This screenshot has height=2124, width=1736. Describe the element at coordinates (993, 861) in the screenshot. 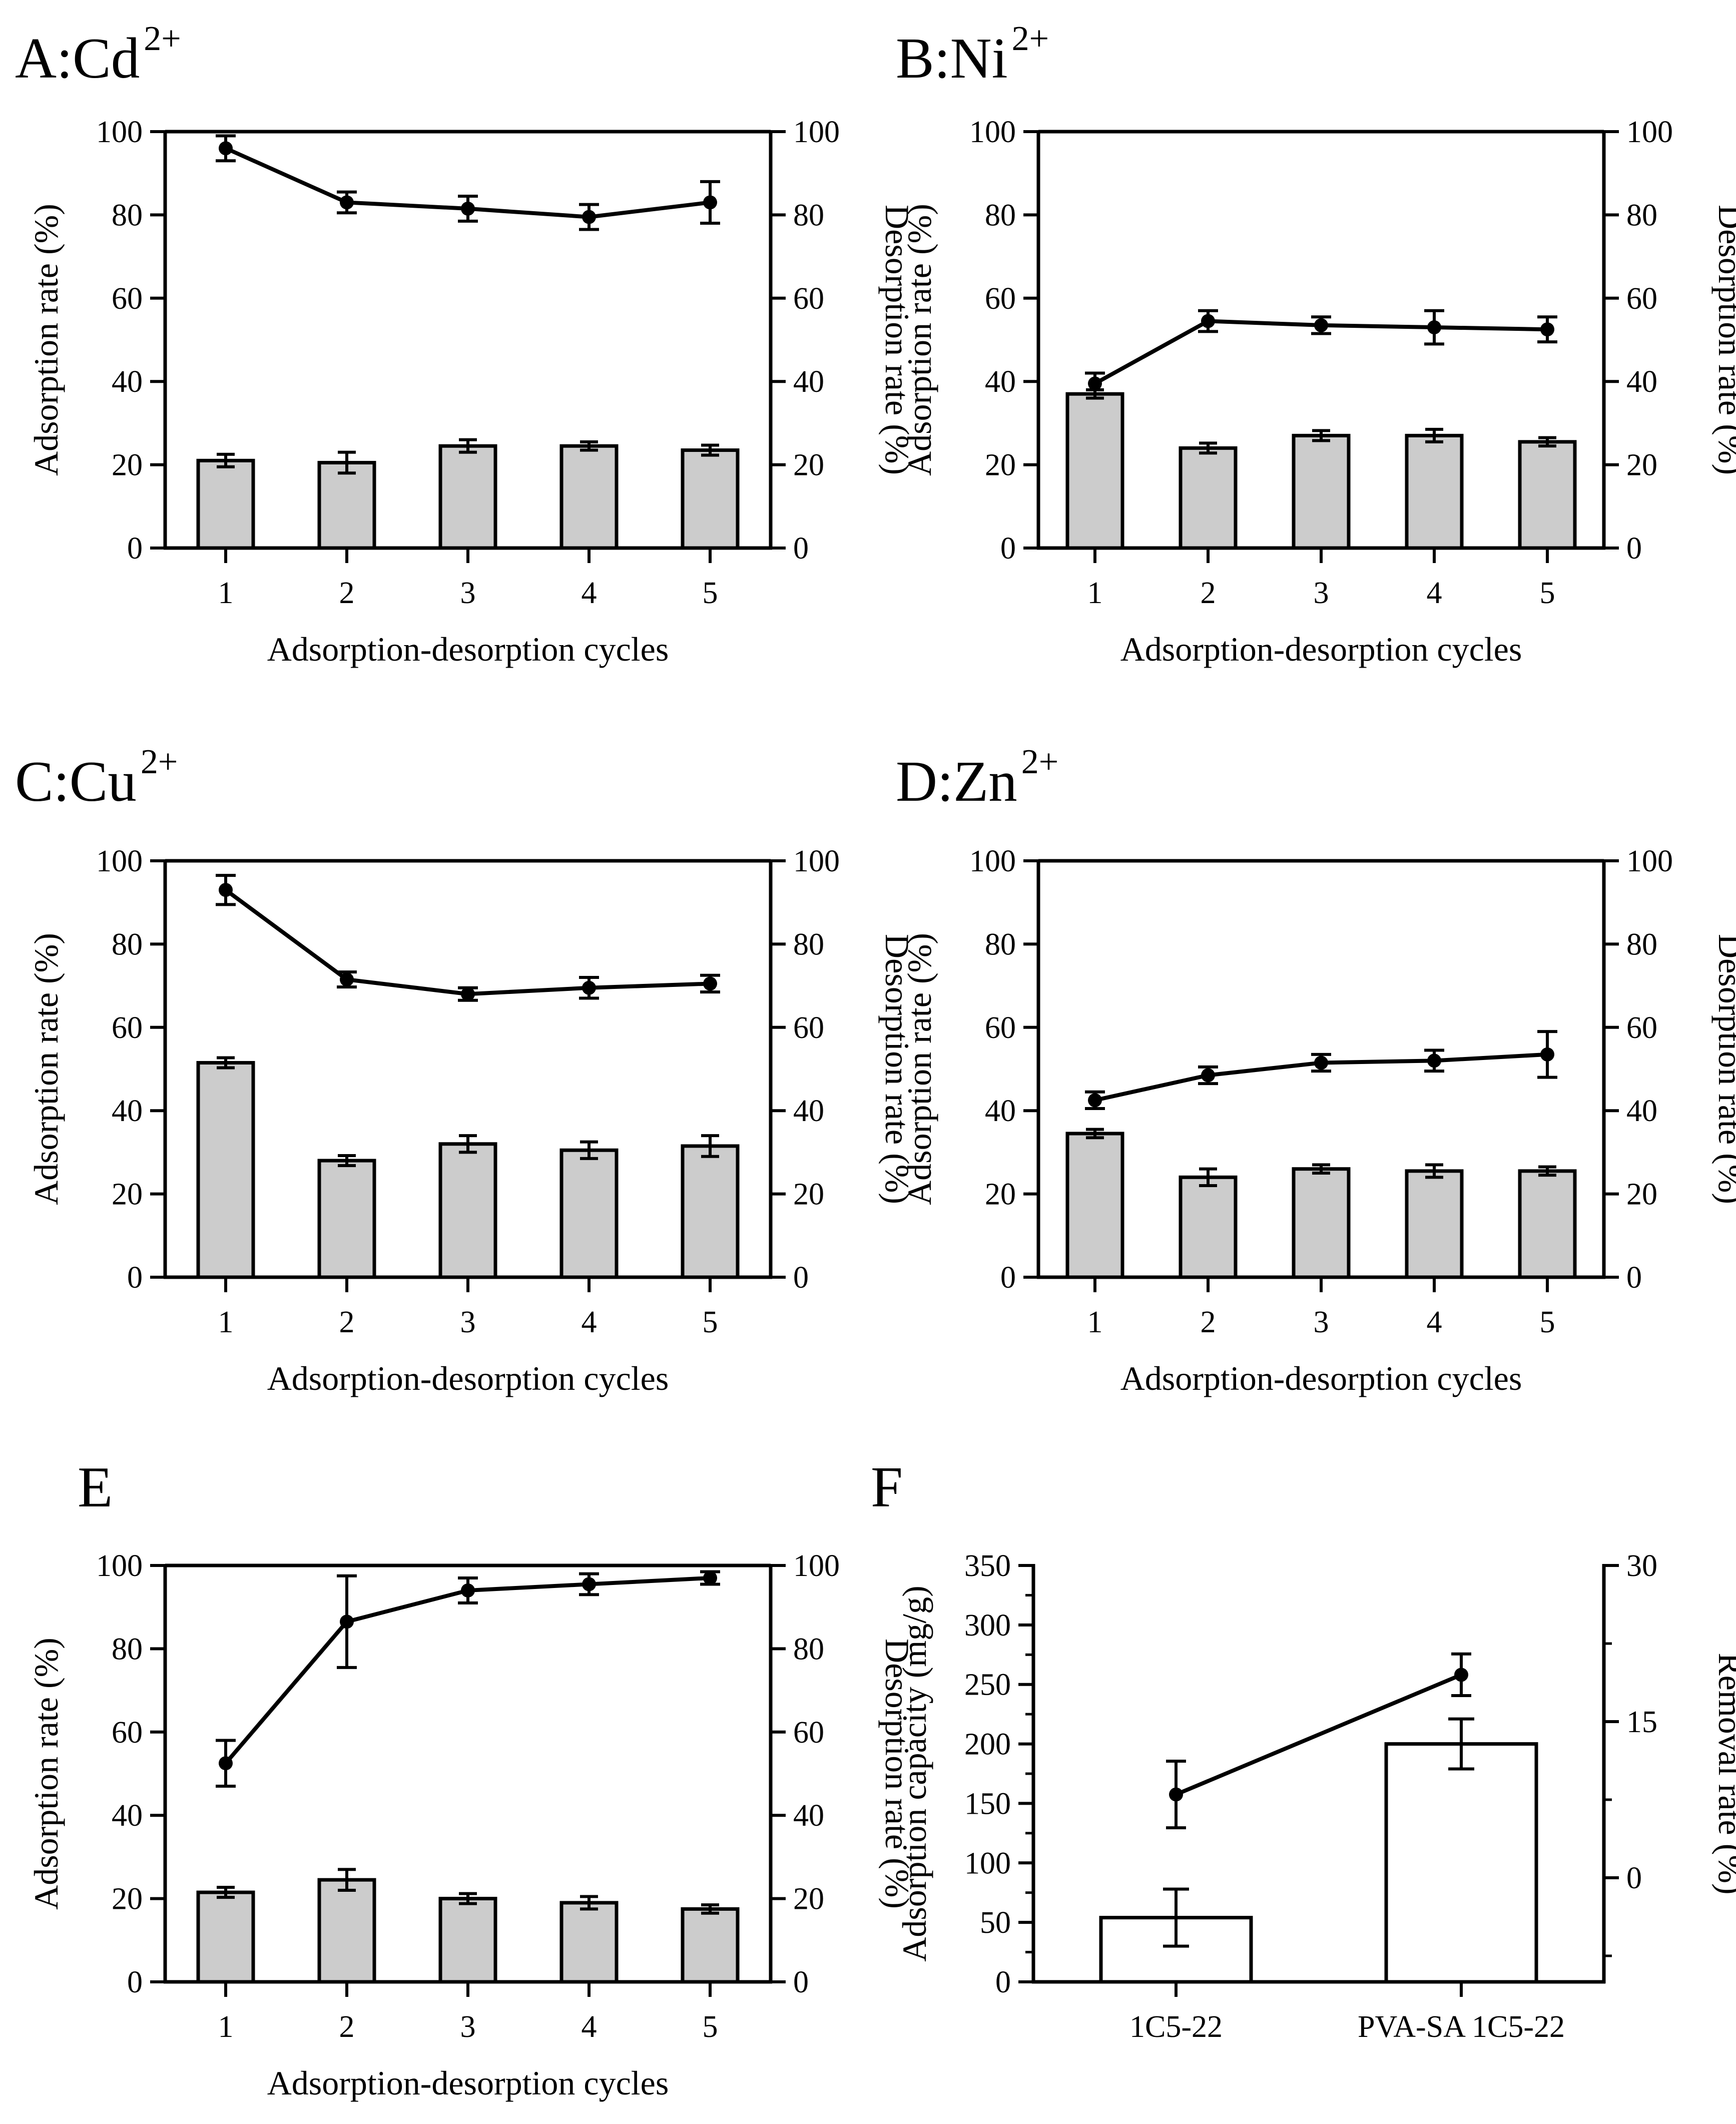

I see `left-tick-label: 100` at that location.